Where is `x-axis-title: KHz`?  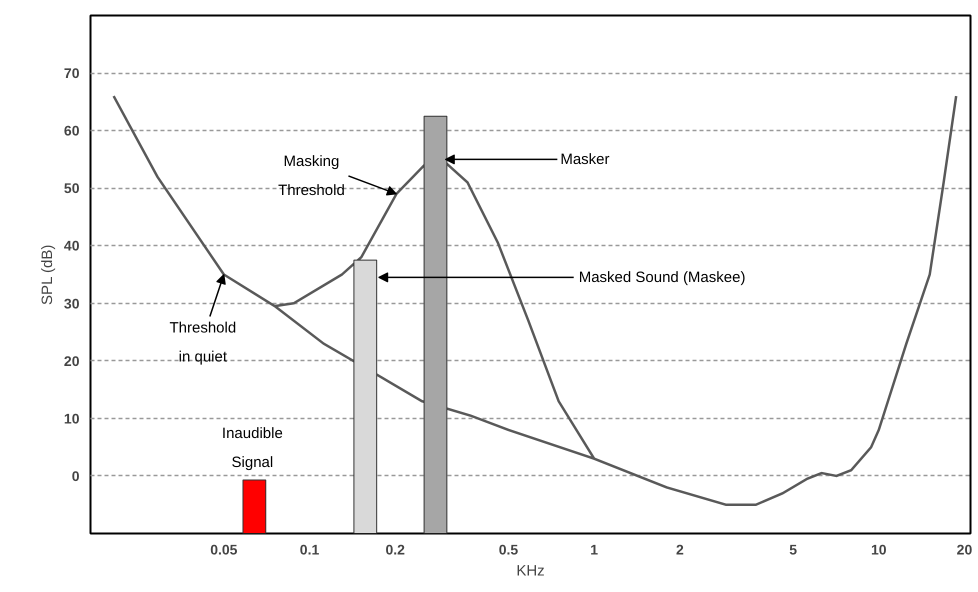 x-axis-title: KHz is located at coordinates (530, 571).